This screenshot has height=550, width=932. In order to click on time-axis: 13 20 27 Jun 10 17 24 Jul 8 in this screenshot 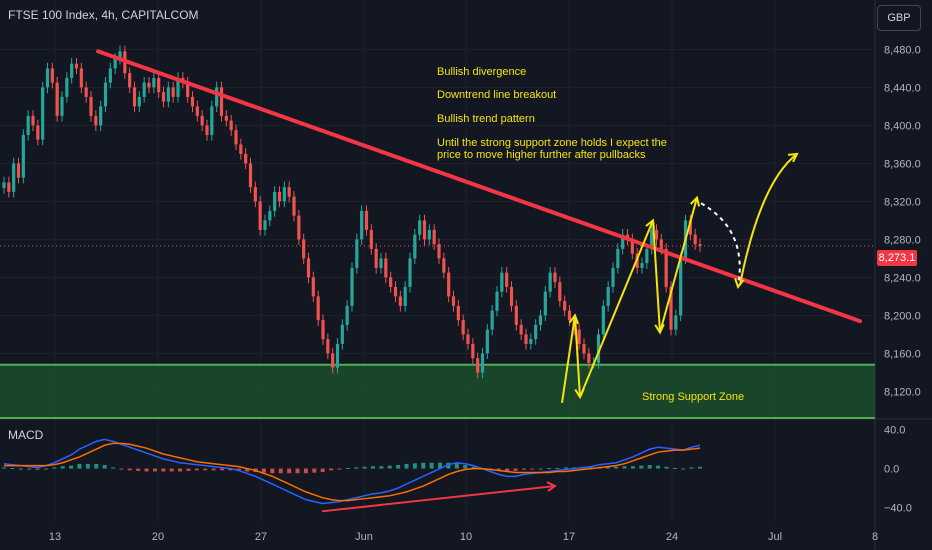, I will do `click(463, 537)`.